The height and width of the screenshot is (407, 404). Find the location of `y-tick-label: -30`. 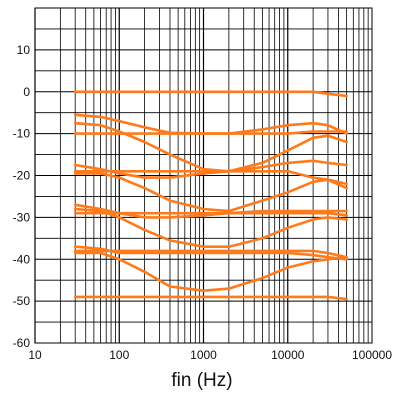

y-tick-label: -30 is located at coordinates (22, 217).